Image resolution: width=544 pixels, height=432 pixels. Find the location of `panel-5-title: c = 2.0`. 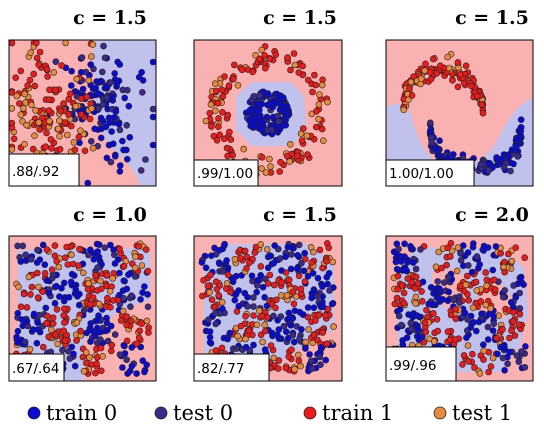

panel-5-title: c = 2.0 is located at coordinates (492, 215).